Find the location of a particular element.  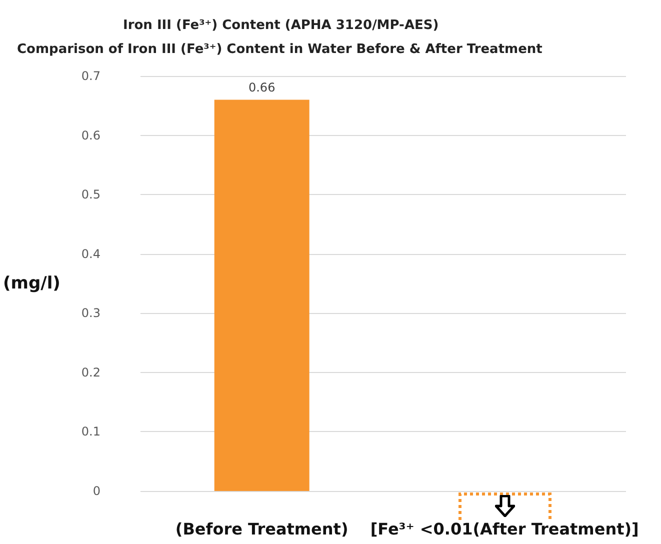

x-tick-label: [Fe³⁺ <0.01(After Treatment)] is located at coordinates (504, 529).